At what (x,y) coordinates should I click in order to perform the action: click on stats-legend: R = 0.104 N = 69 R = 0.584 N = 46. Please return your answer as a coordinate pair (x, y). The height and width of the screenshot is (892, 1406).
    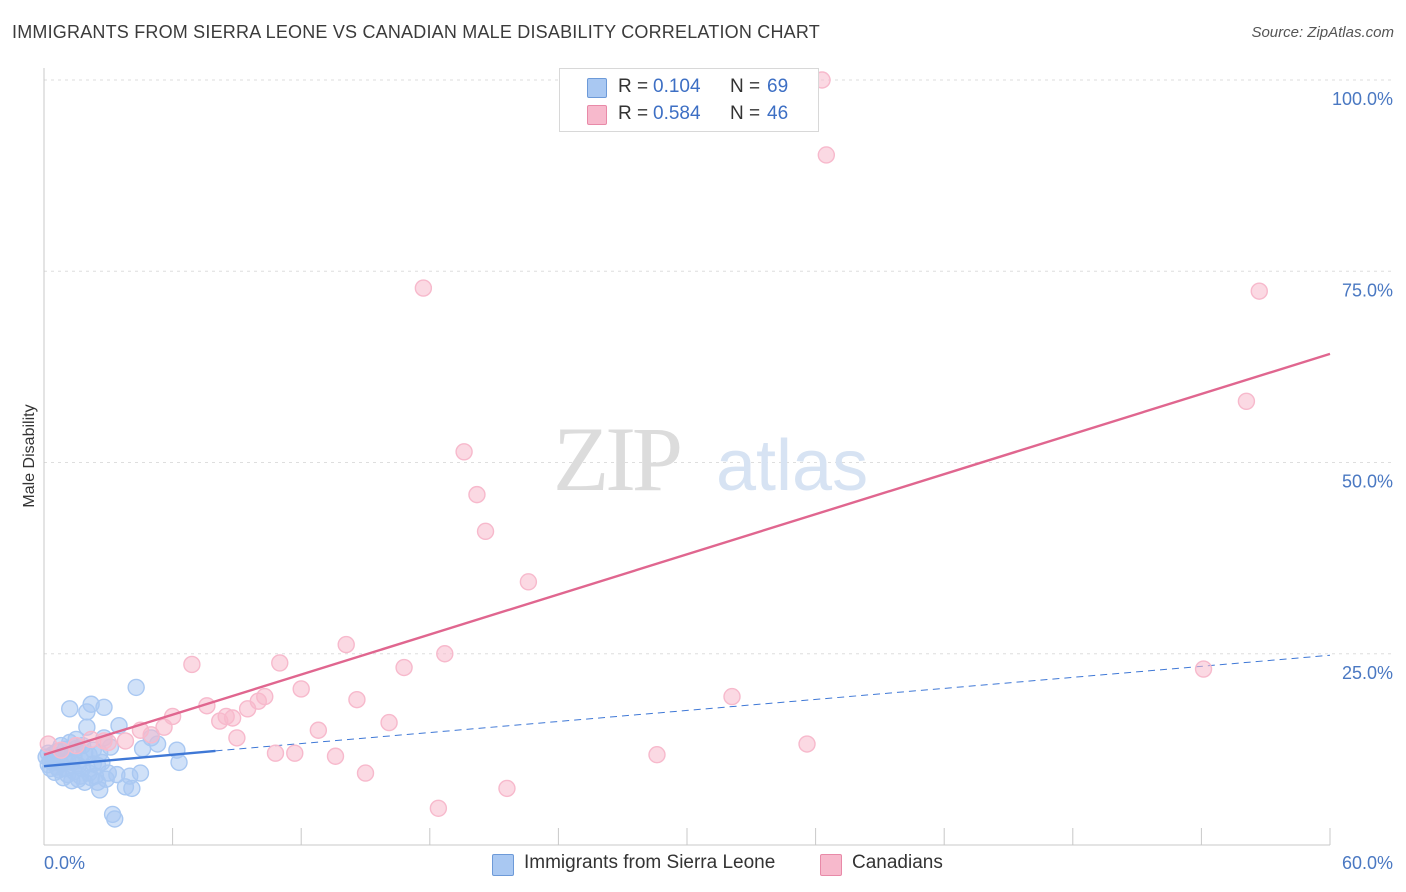
    Looking at the image, I should click on (689, 100).